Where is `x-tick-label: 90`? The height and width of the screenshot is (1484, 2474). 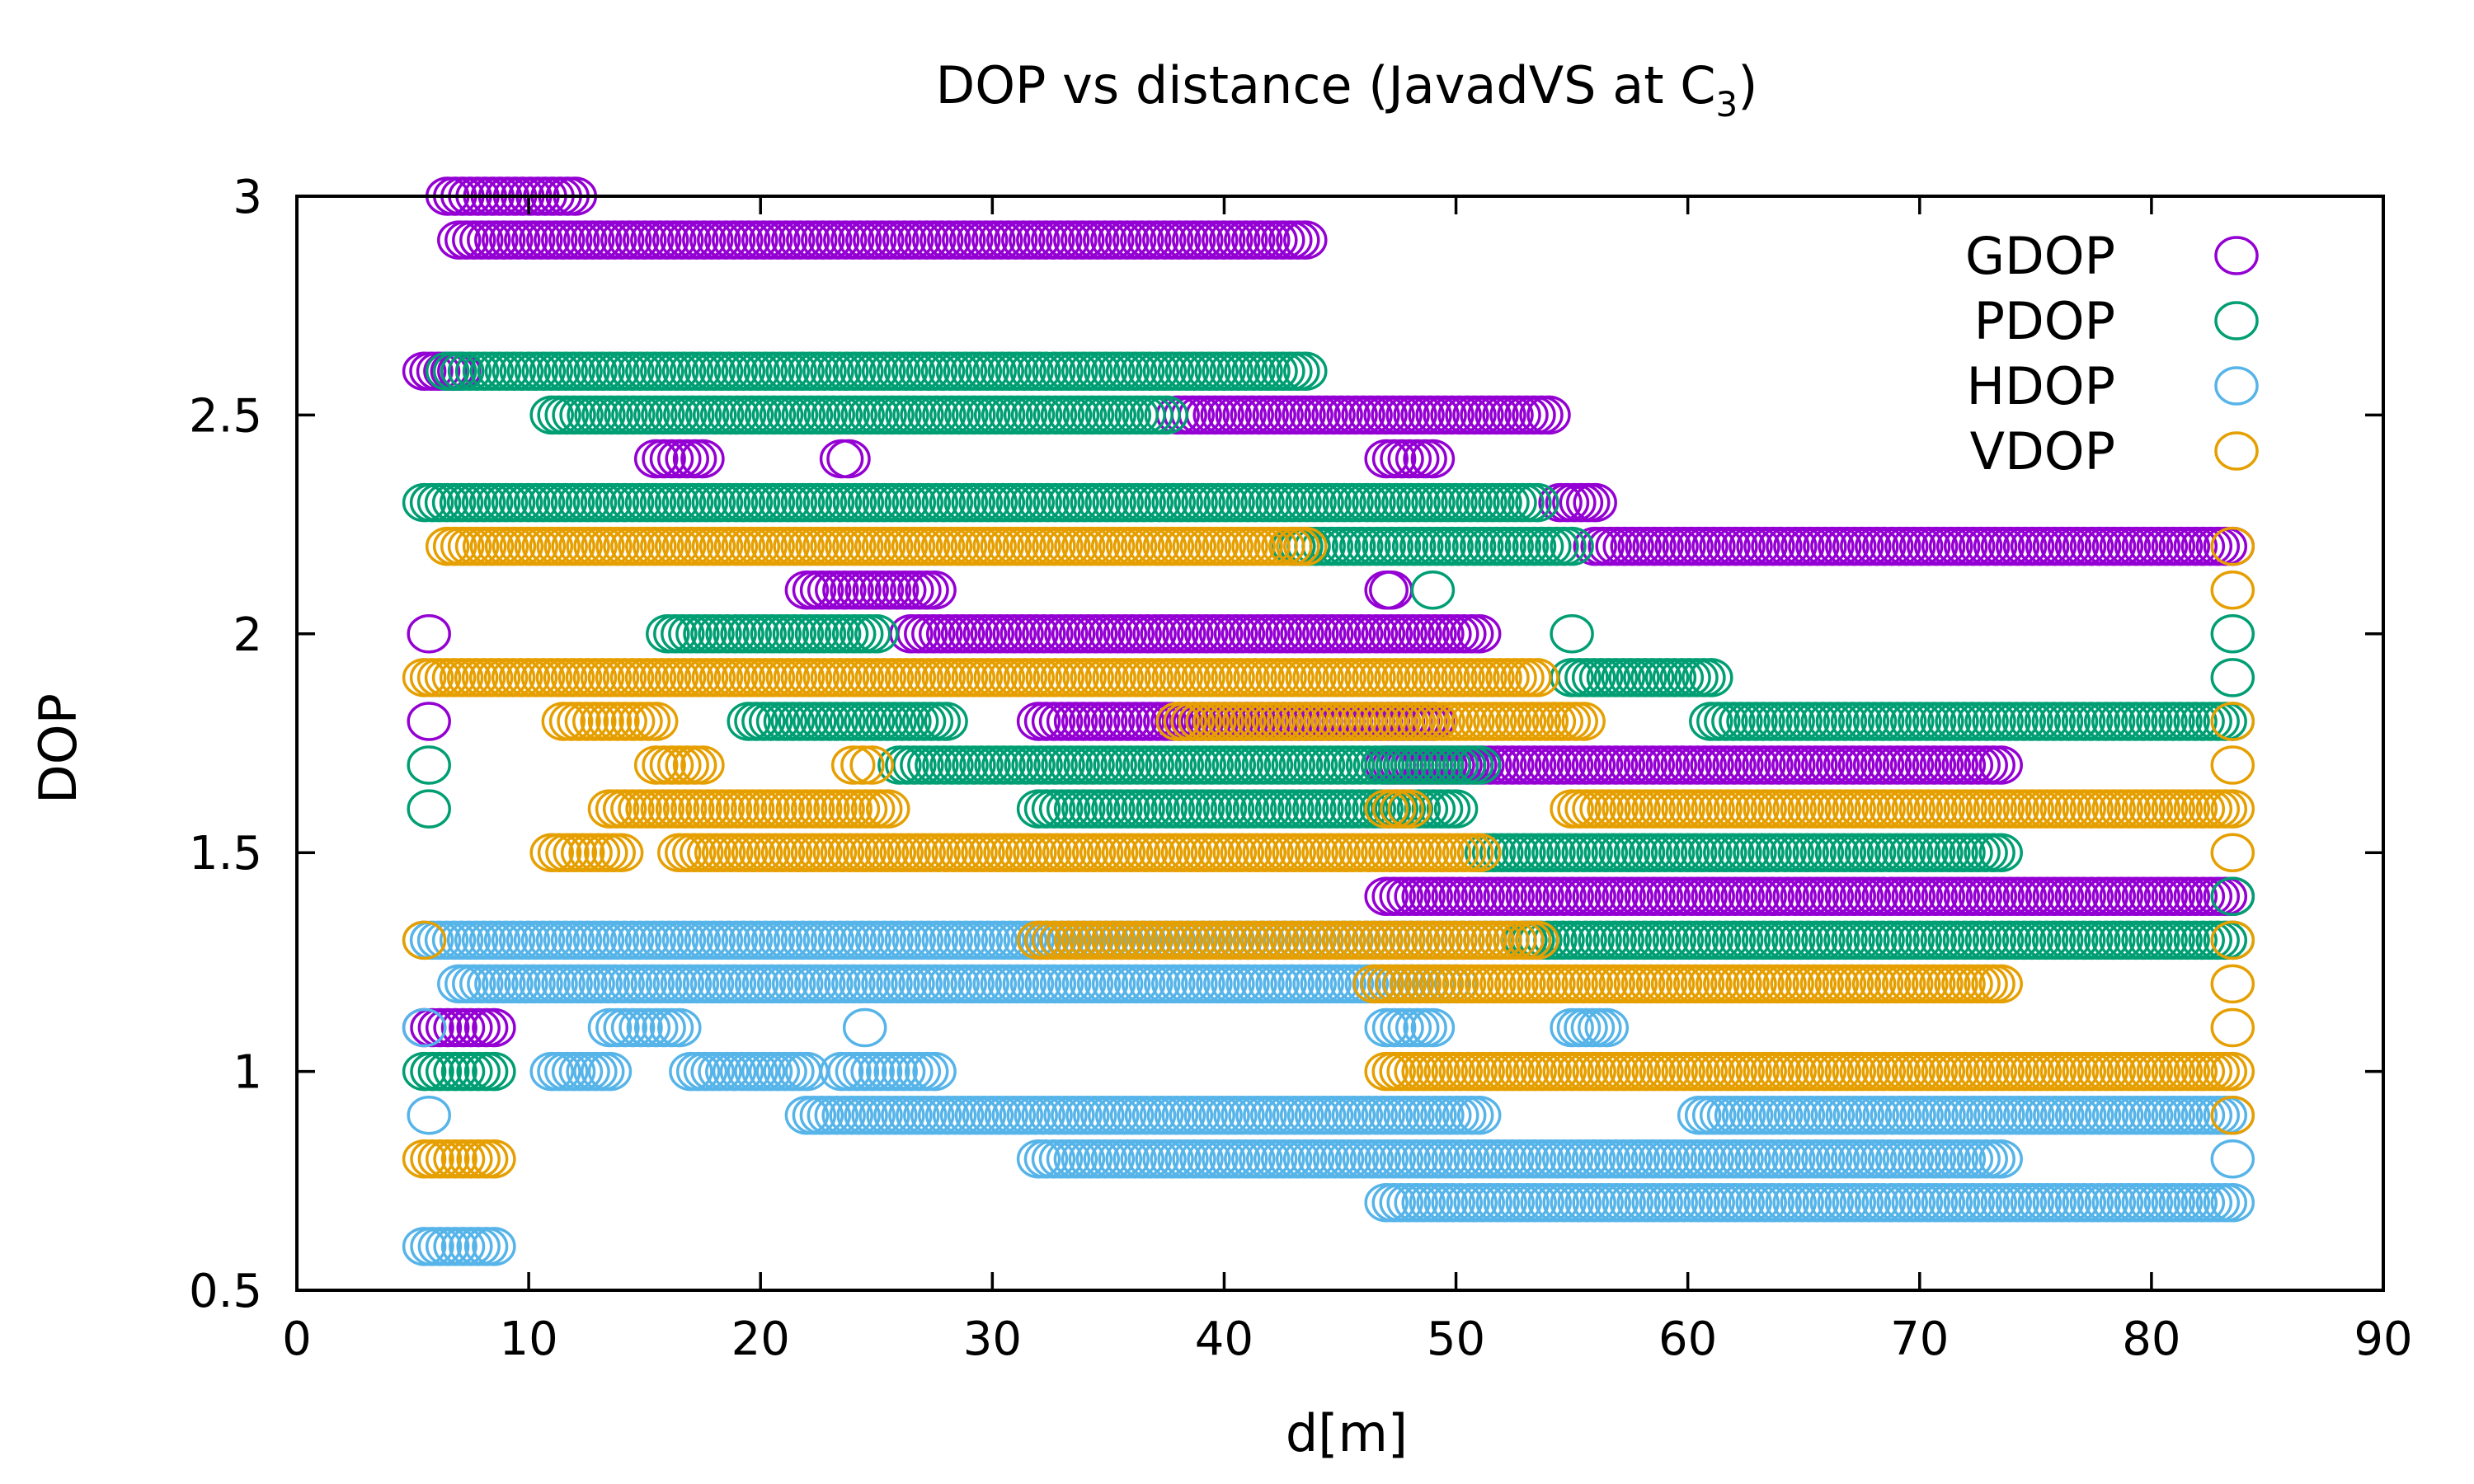 x-tick-label: 90 is located at coordinates (2383, 1339).